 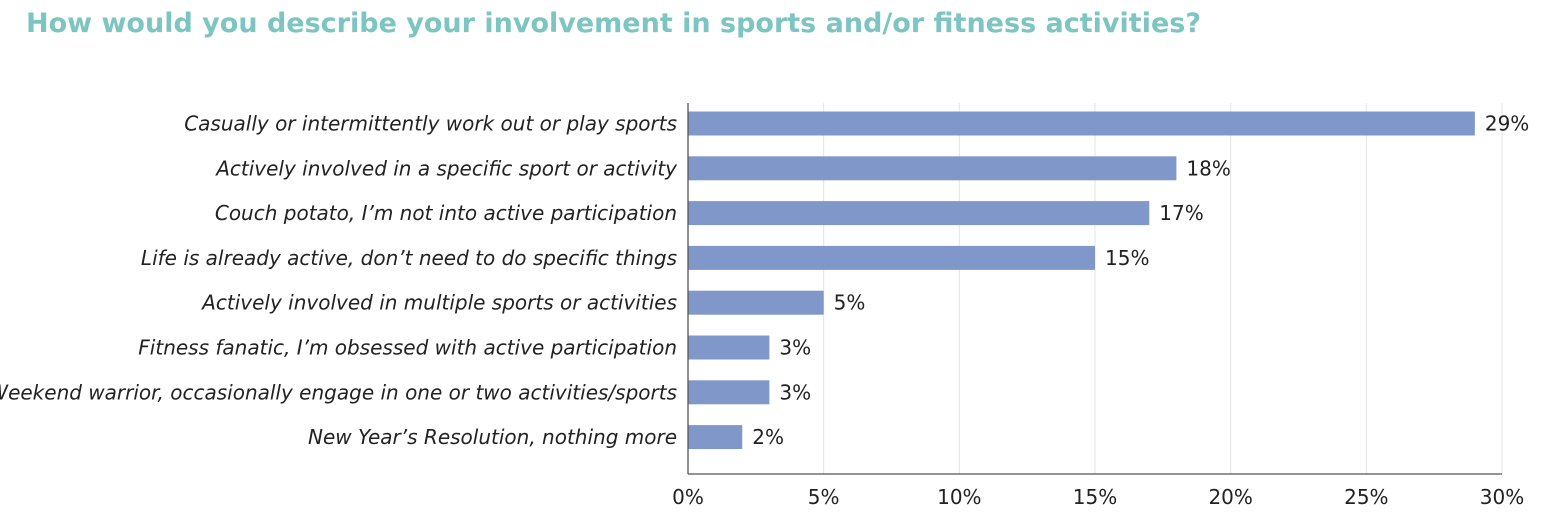 I want to click on x-tick-label: 25%, so click(x=1366, y=497).